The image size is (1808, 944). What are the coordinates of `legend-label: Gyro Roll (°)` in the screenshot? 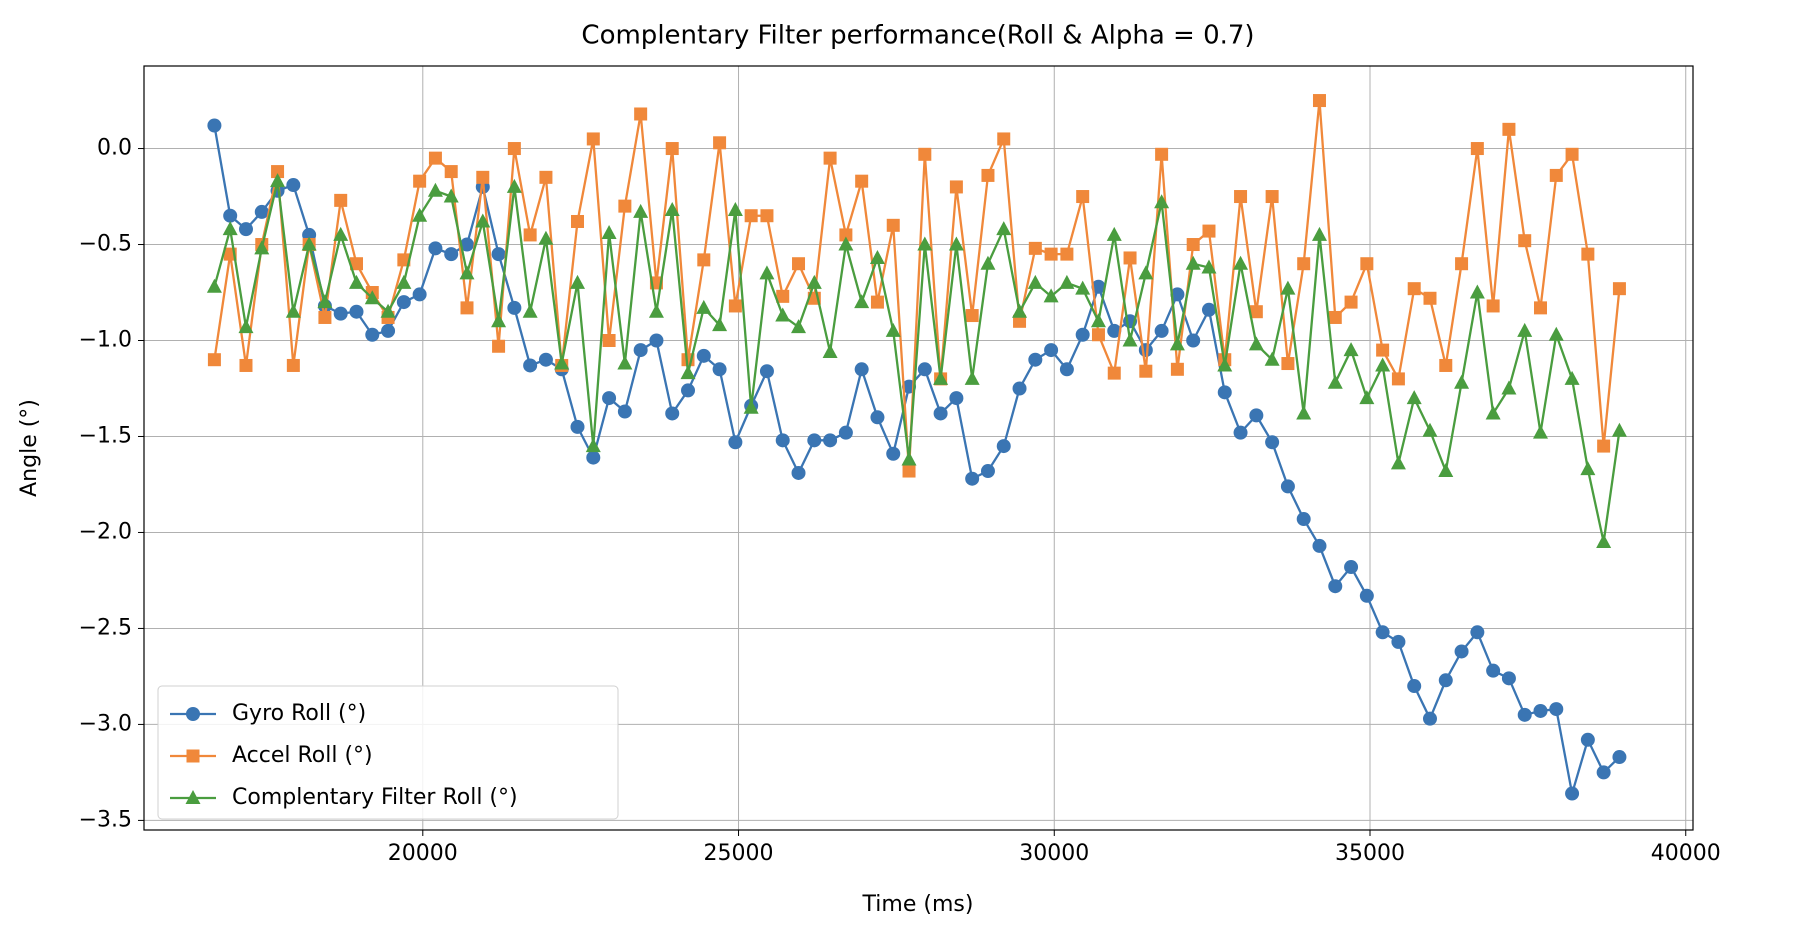 It's located at (299, 713).